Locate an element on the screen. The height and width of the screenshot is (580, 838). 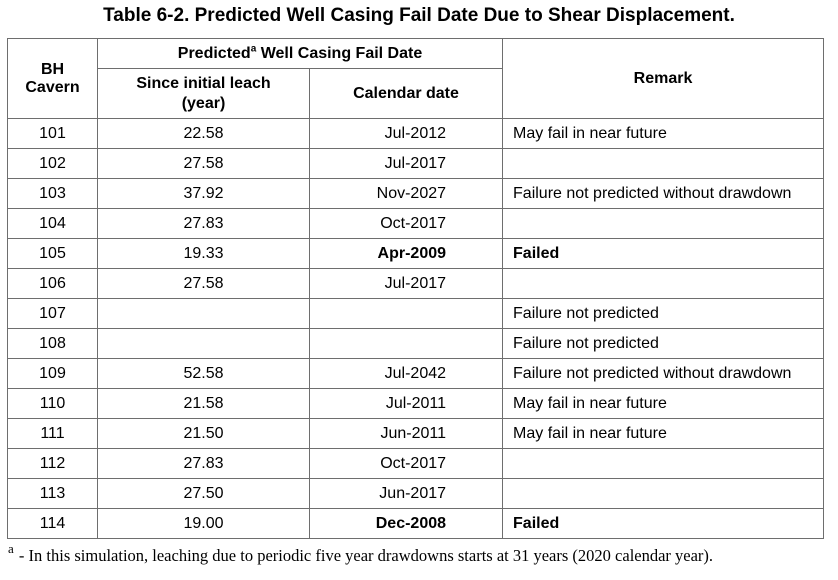
cell-calendar-date: Nov-2027 is located at coordinates (406, 193).